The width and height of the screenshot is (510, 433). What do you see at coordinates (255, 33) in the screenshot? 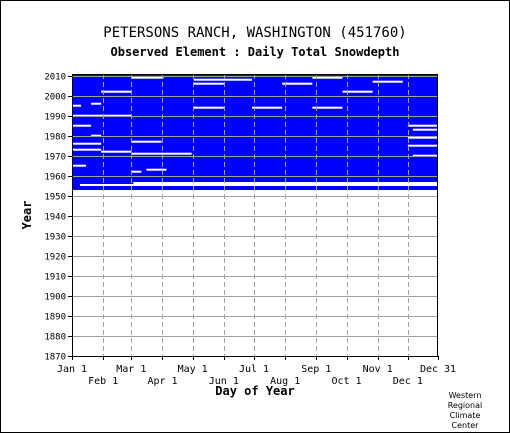
I see `station-title: PETERSONS RANCH, WASHINGTON (451760)` at bounding box center [255, 33].